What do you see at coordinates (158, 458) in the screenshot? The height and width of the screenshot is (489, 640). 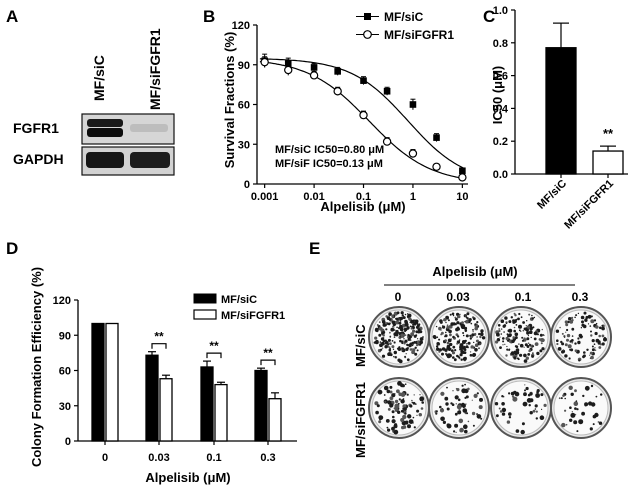 I see `chart-d-xtick-label-1: 0.03` at bounding box center [158, 458].